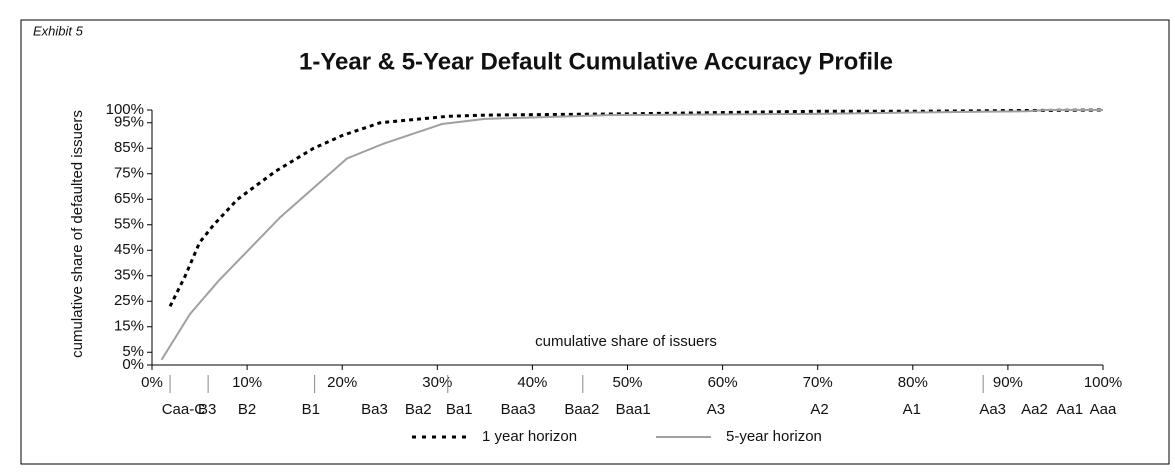  What do you see at coordinates (716, 409) in the screenshot?
I see `rating-label: A3` at bounding box center [716, 409].